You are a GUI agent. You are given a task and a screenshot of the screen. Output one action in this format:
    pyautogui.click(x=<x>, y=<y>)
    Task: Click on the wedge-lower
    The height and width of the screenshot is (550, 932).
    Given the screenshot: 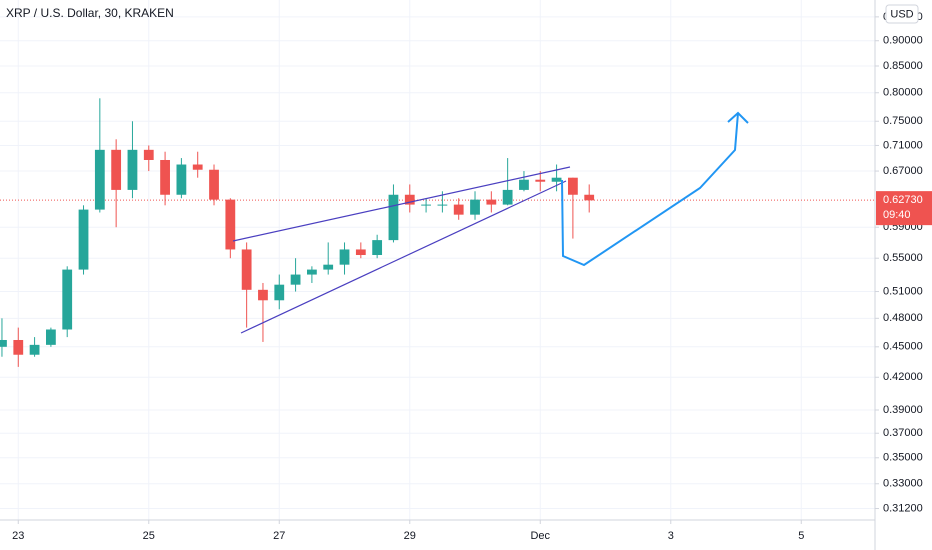 What is the action you would take?
    pyautogui.click(x=403, y=257)
    